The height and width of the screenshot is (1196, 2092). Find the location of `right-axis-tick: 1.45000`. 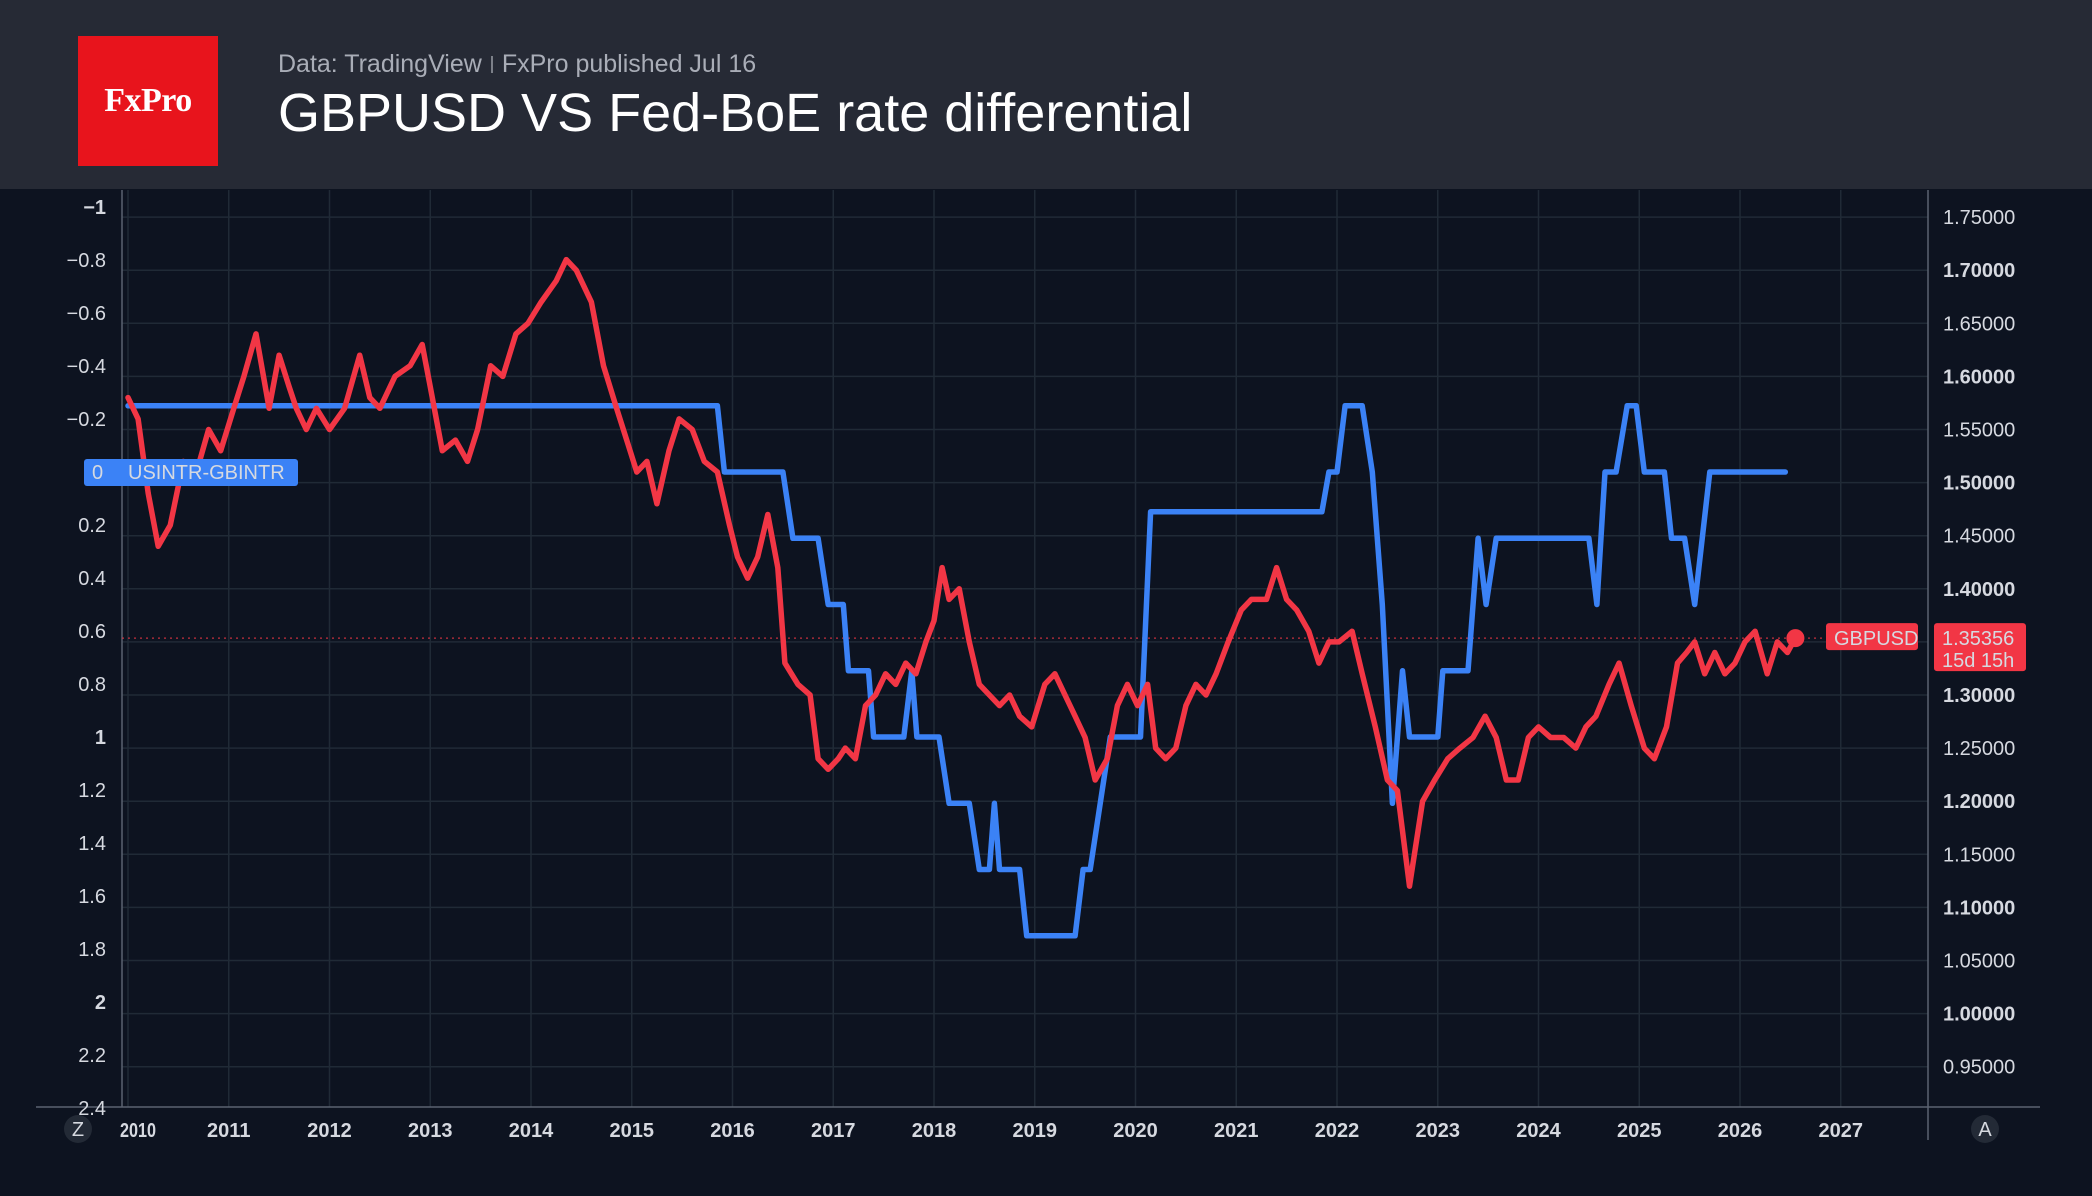

right-axis-tick: 1.45000 is located at coordinates (1979, 537).